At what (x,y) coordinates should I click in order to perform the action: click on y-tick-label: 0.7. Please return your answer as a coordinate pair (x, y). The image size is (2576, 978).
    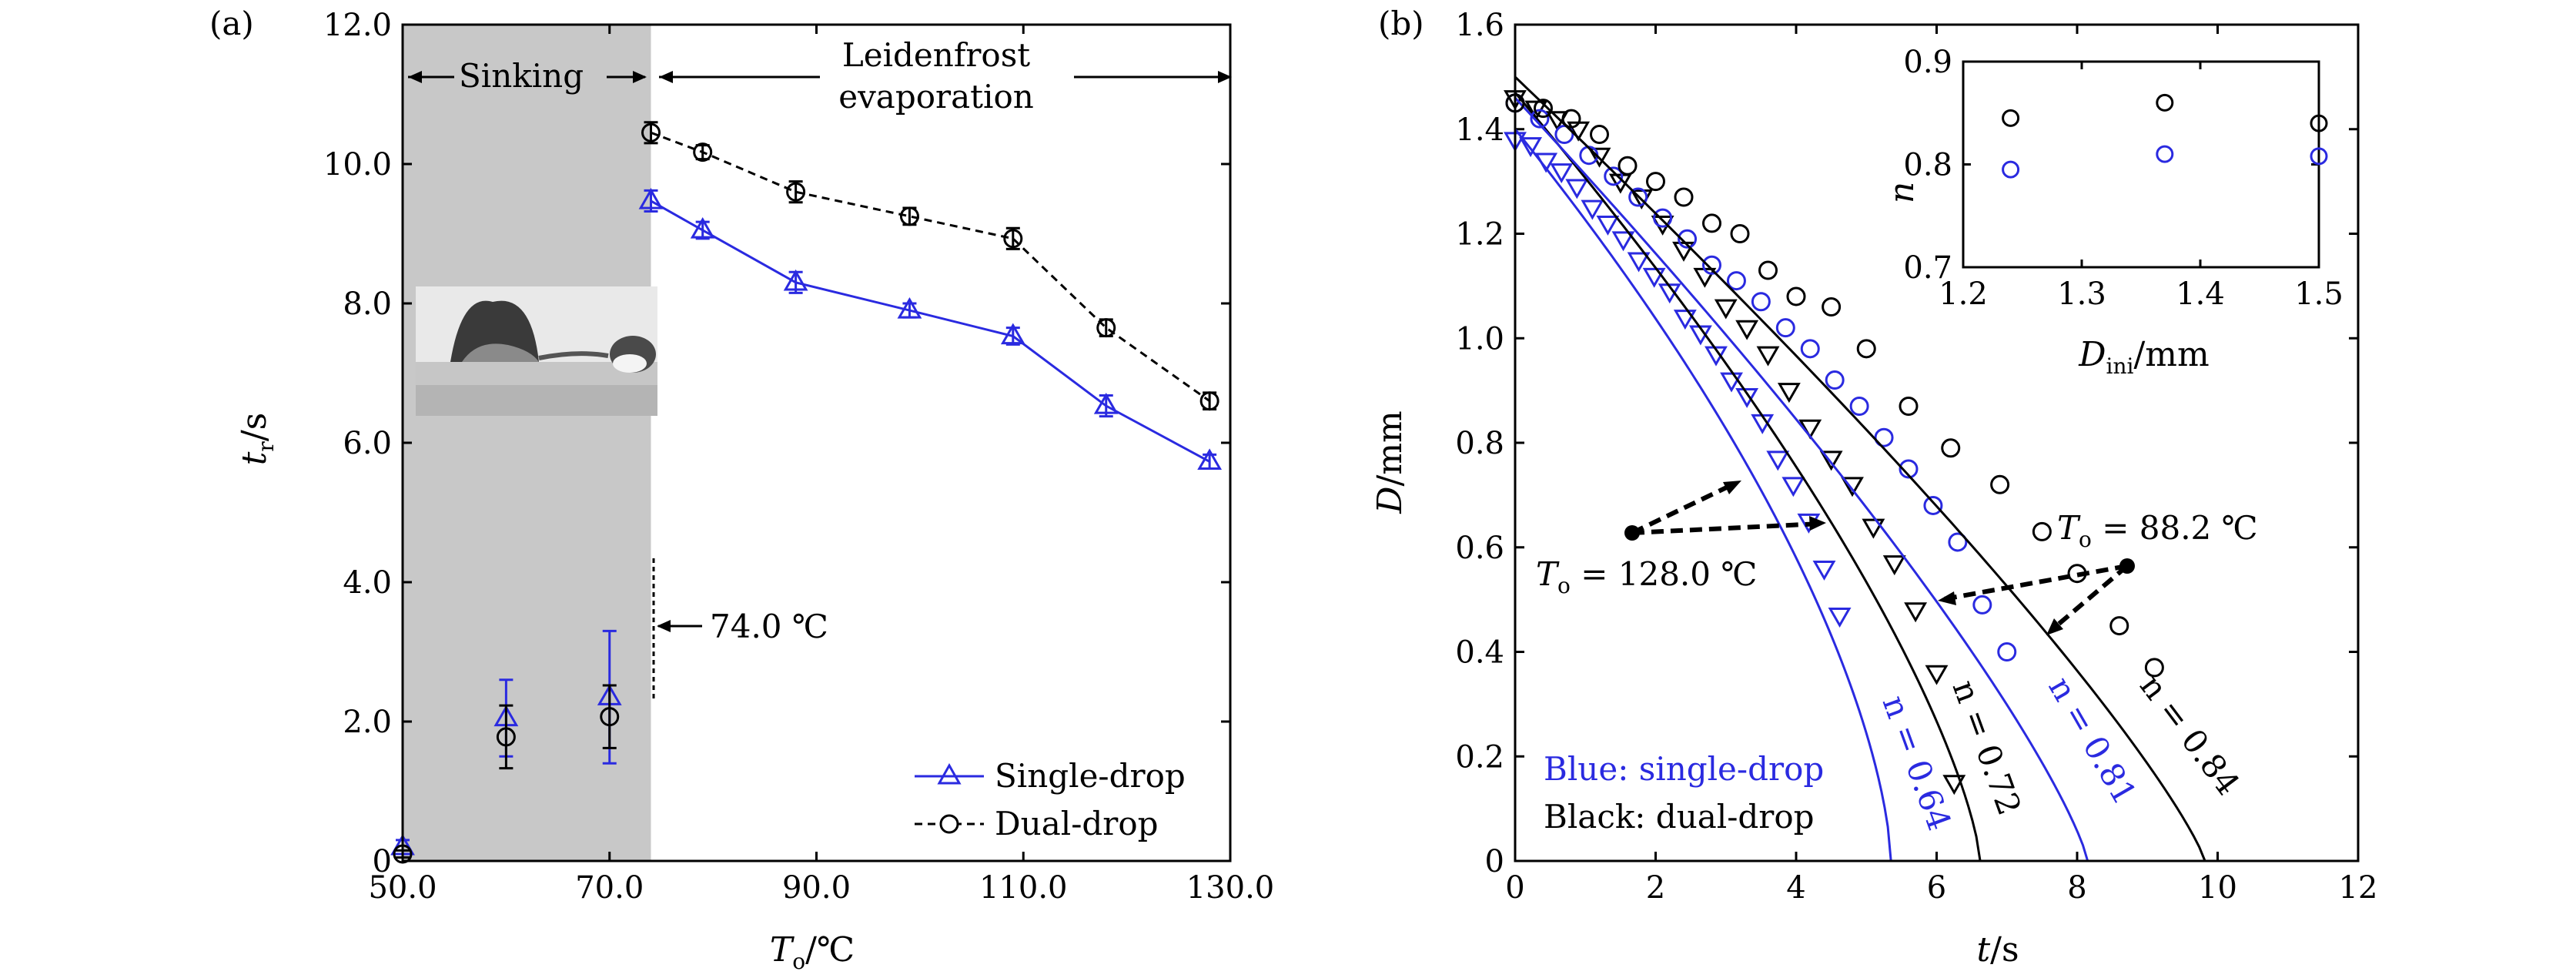
    Looking at the image, I should click on (1928, 268).